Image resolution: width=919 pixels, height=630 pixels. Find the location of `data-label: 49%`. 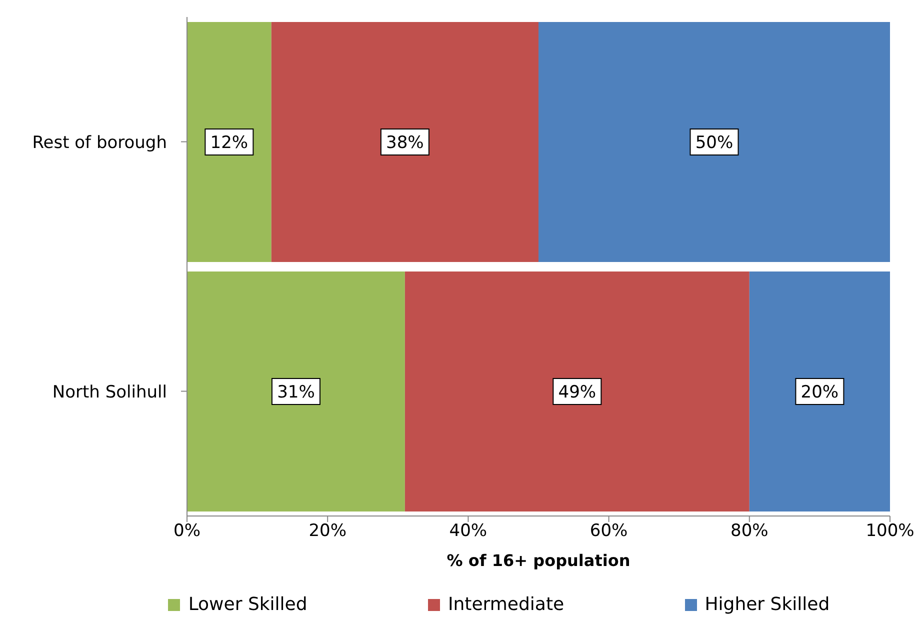

data-label: 49% is located at coordinates (577, 392).